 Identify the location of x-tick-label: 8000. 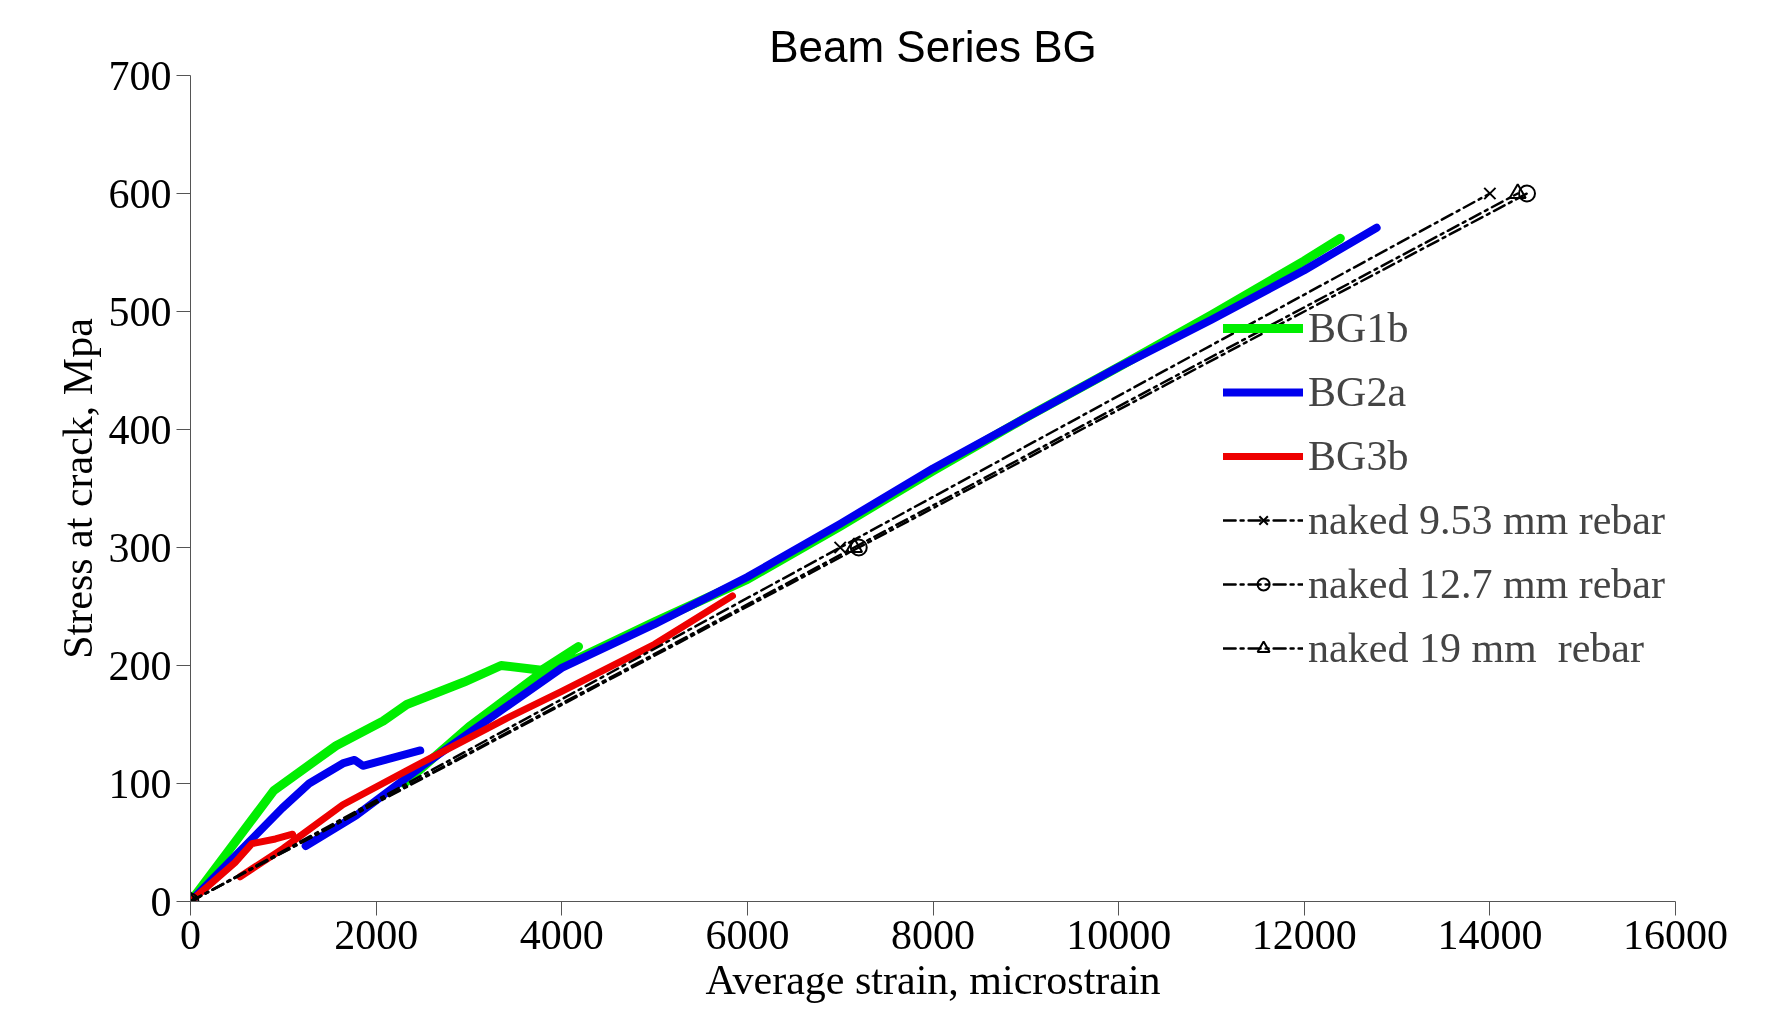
(933, 934).